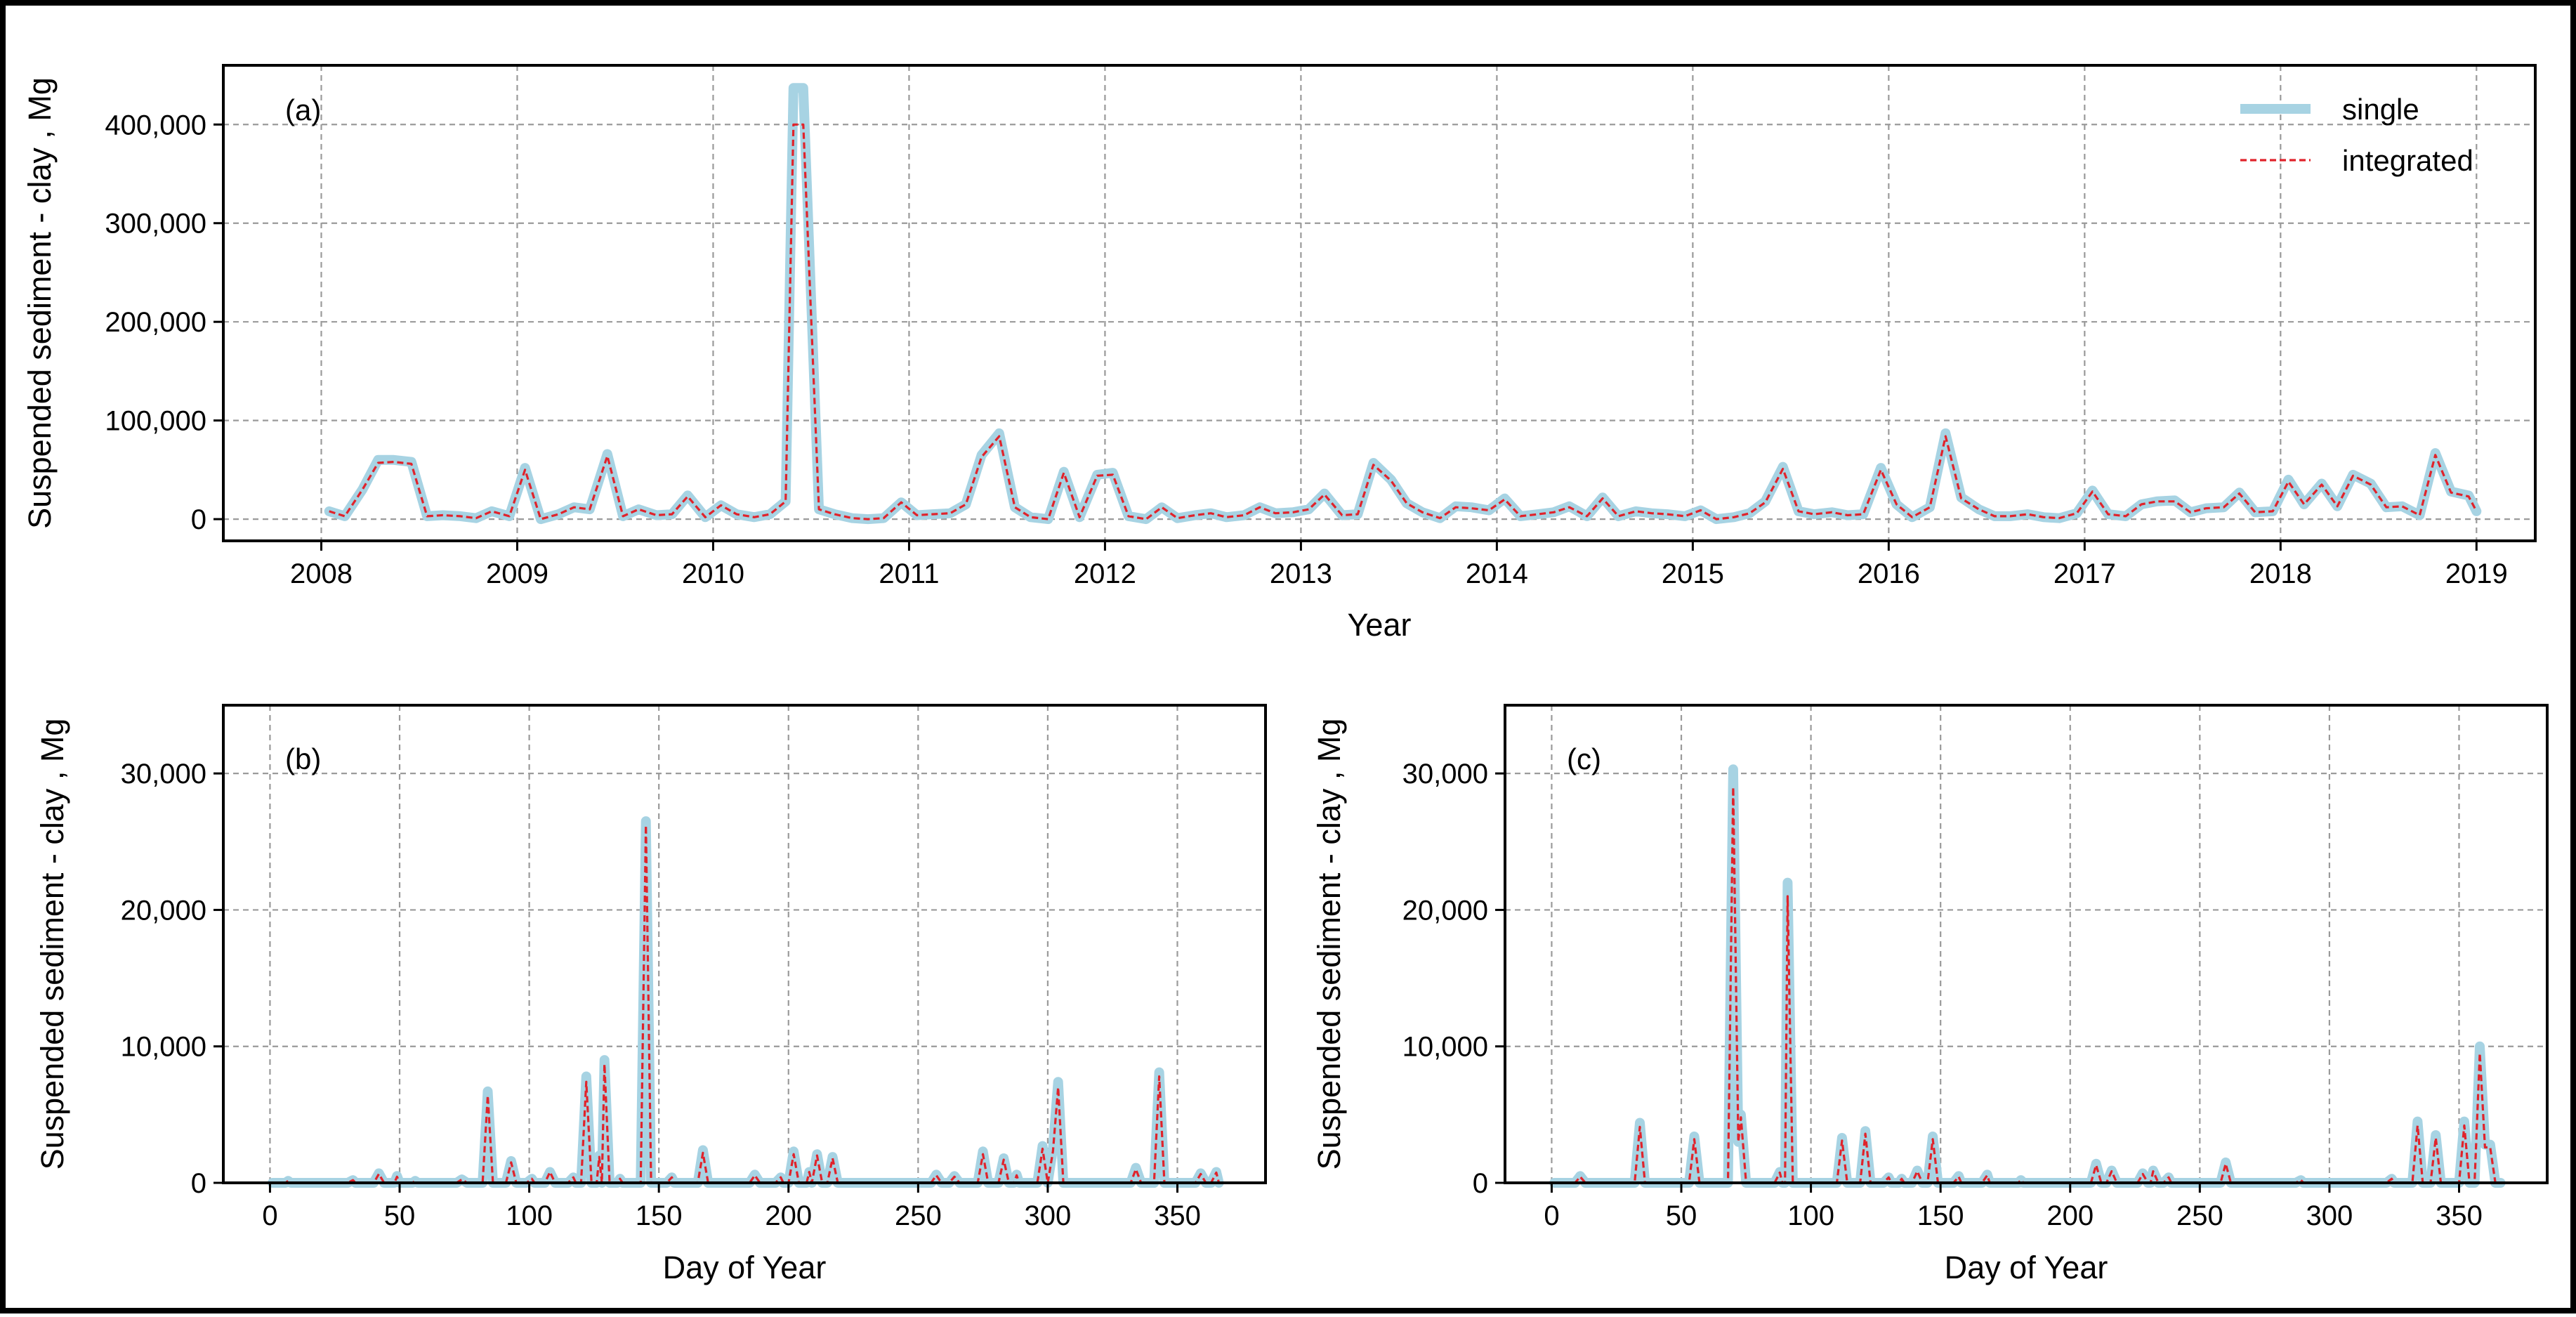 The height and width of the screenshot is (1317, 2576). Describe the element at coordinates (155, 125) in the screenshot. I see `panel-a-y-tick-label-4: 400,000` at that location.